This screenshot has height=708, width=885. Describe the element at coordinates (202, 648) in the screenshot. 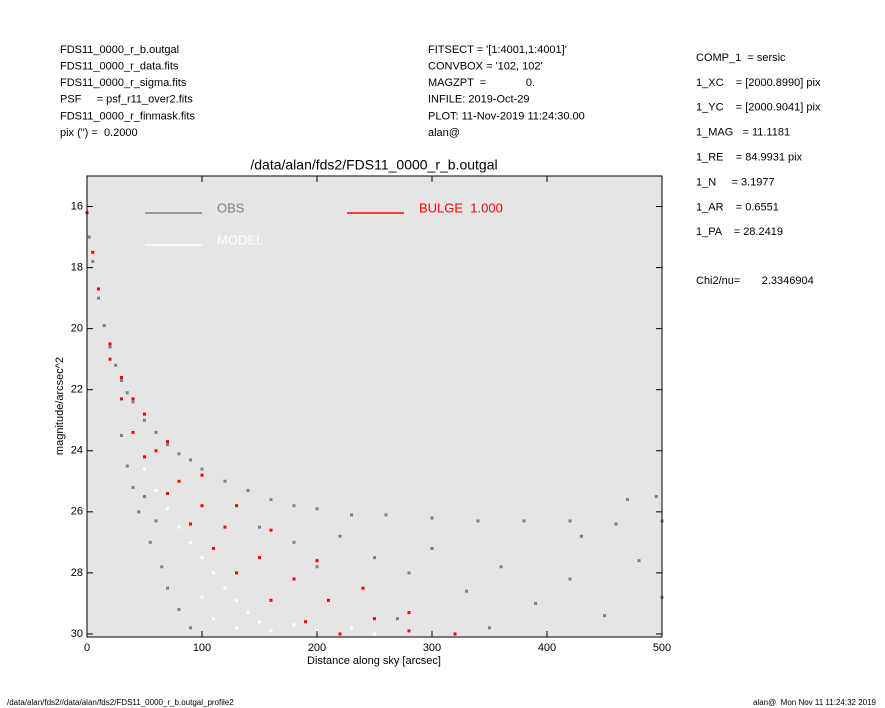

I see `x-tick-label: 100` at that location.